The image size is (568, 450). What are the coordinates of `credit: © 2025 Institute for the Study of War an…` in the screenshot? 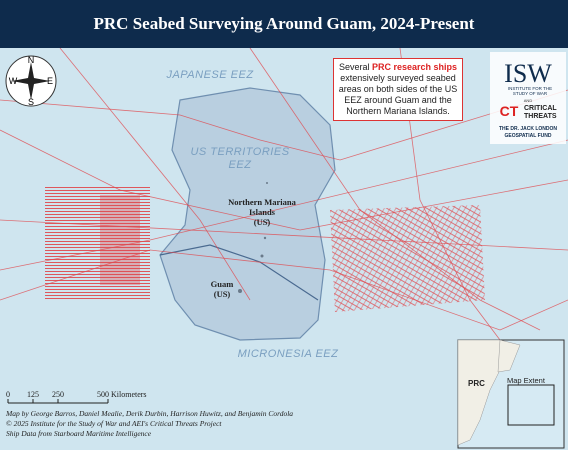 It's located at (114, 423).